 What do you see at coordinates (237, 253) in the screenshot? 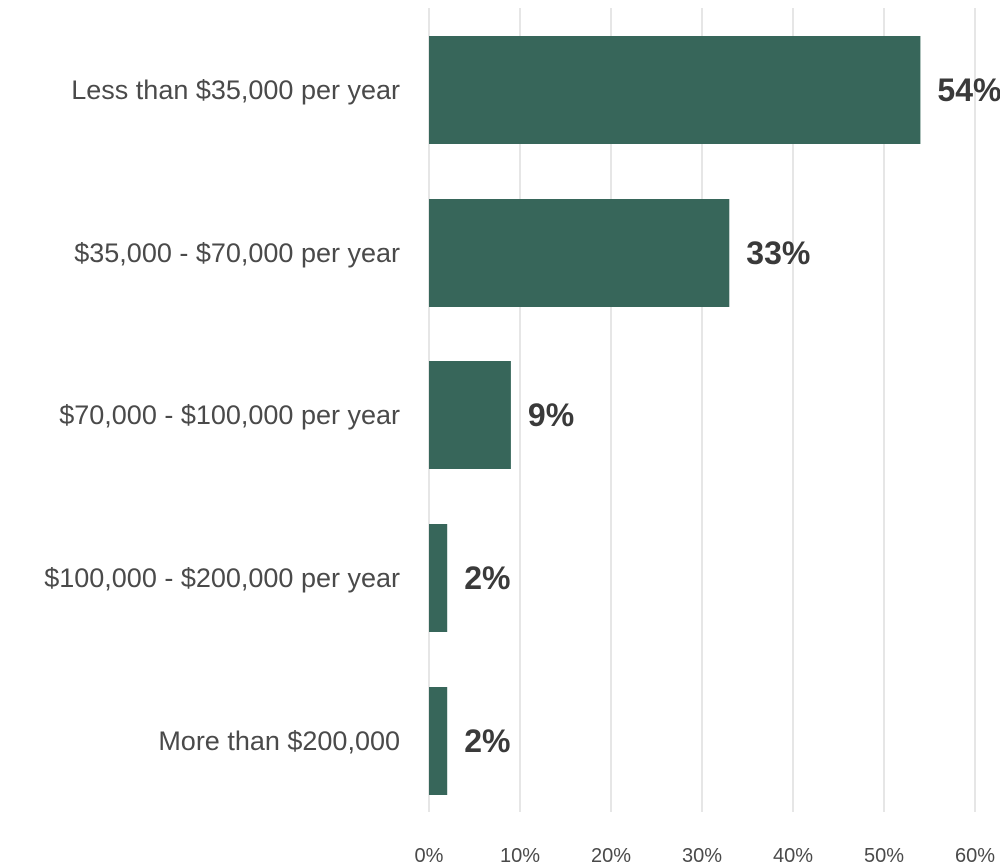
I see `category-label: $35,000 - $70,000 per year` at bounding box center [237, 253].